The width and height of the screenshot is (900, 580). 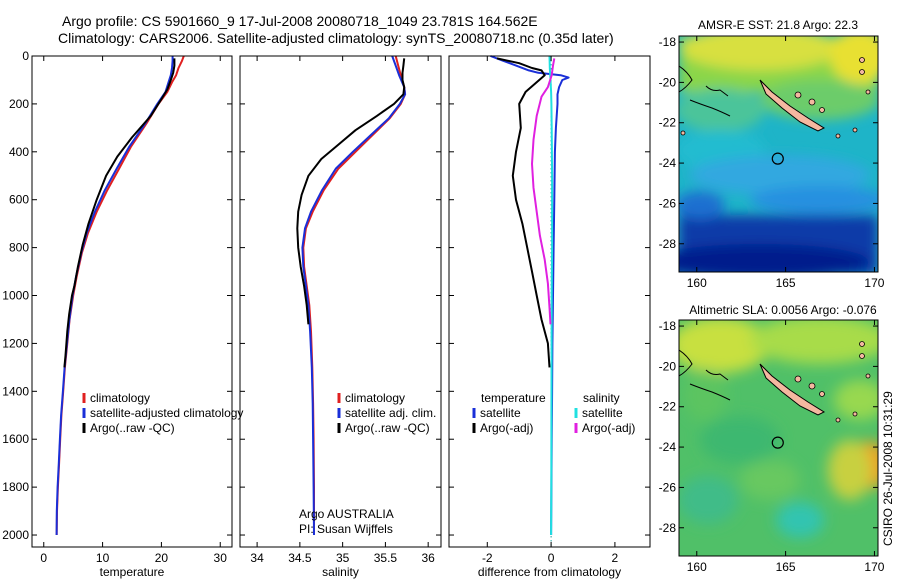 What do you see at coordinates (25, 56) in the screenshot?
I see `y-tick-label: 0` at bounding box center [25, 56].